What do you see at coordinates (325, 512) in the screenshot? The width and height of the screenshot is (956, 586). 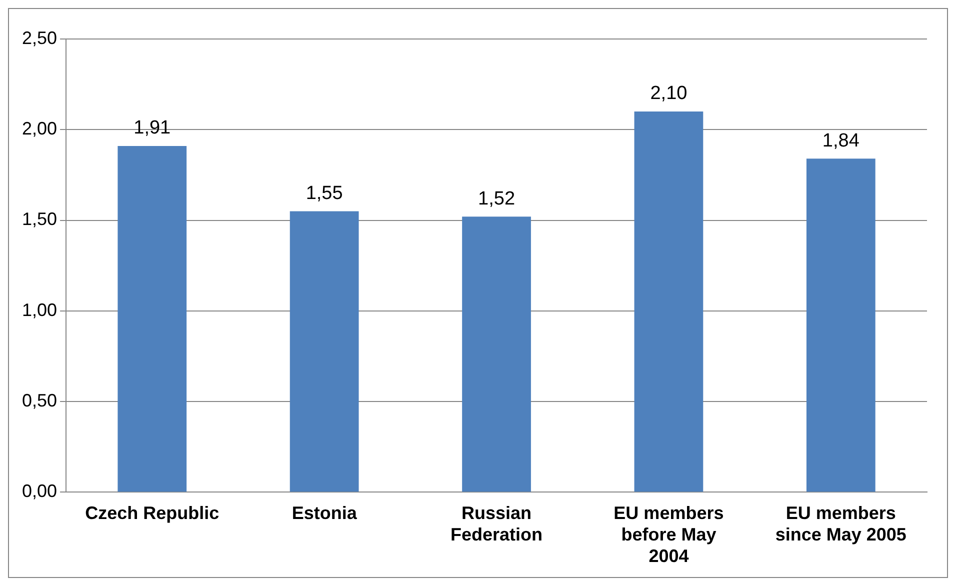 I see `x-tick-label: Estonia` at bounding box center [325, 512].